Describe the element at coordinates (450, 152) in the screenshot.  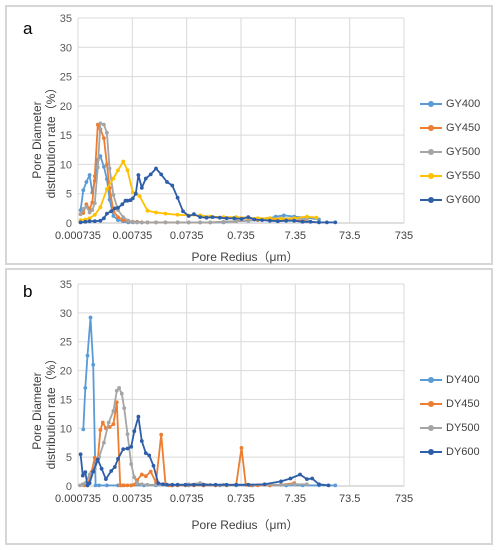
I see `legend-item: GY500` at that location.